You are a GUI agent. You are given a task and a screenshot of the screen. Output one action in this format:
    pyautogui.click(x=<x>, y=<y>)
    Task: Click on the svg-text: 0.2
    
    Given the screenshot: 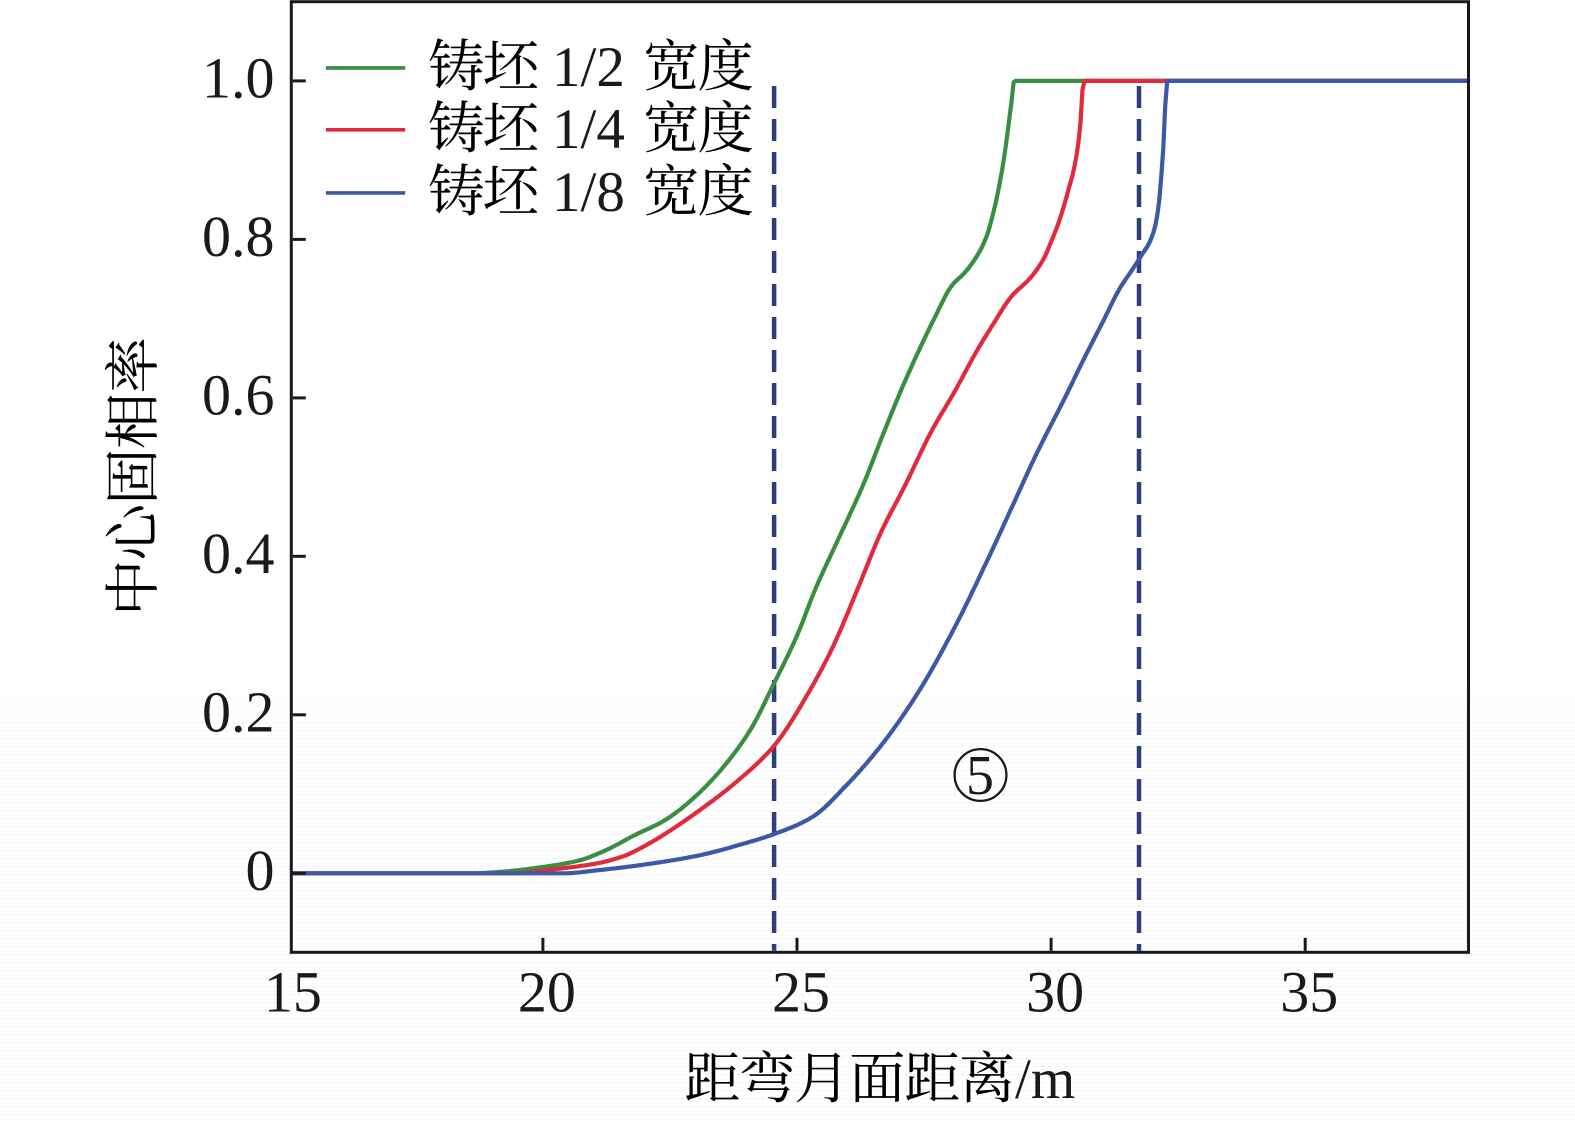 What is the action you would take?
    pyautogui.click(x=238, y=711)
    